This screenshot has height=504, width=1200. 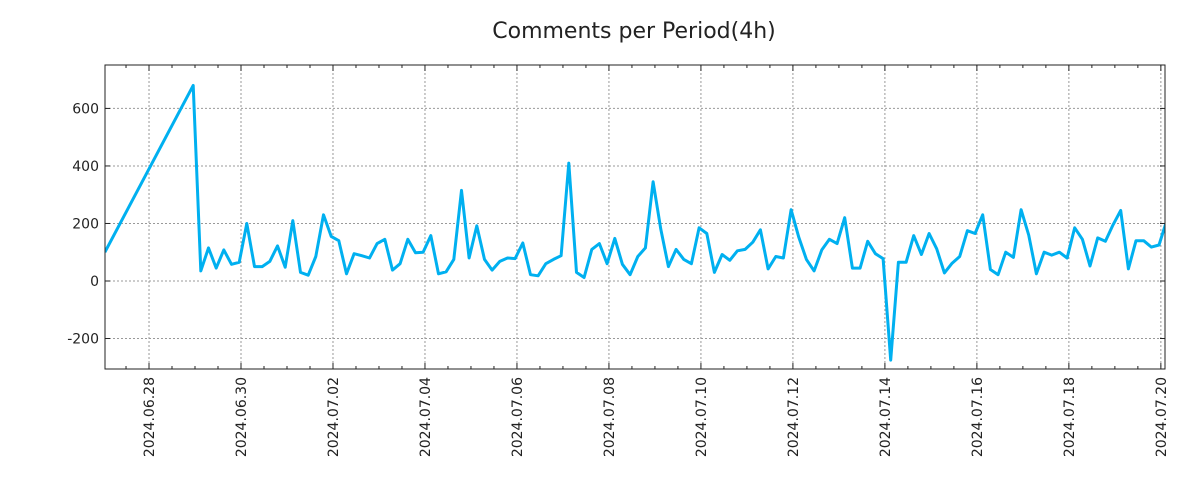 I want to click on x-tick-label: 2024.07.20, so click(x=1162, y=417).